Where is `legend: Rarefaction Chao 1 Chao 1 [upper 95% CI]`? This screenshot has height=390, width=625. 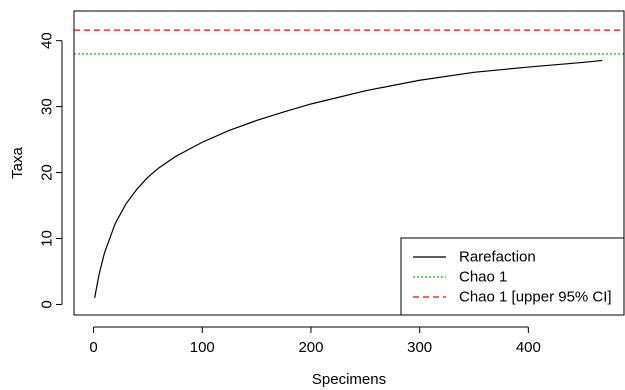
legend: Rarefaction Chao 1 Chao 1 [upper 95% CI] is located at coordinates (512, 276).